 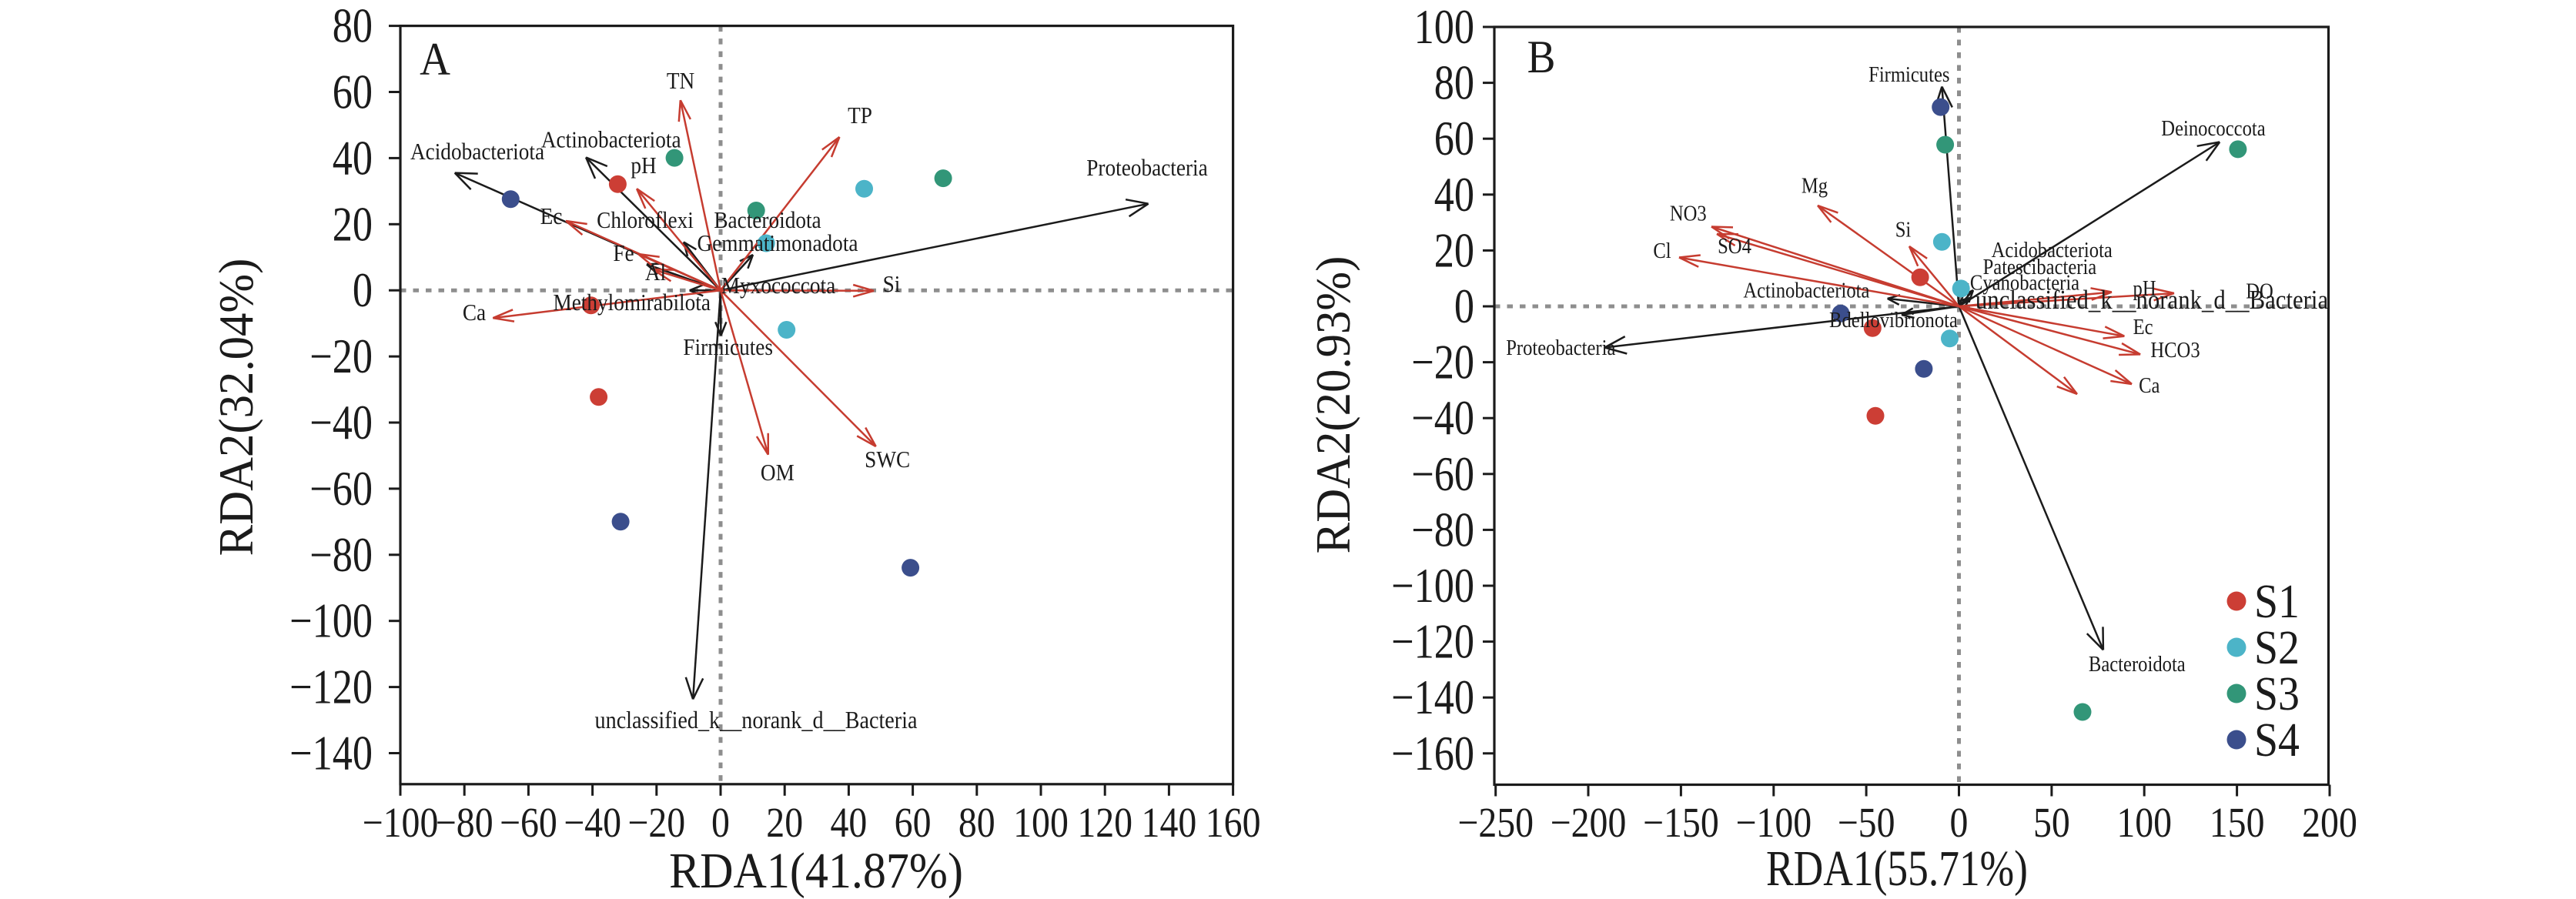 What do you see at coordinates (1688, 214) in the screenshot?
I see `svg-text: NO3` at bounding box center [1688, 214].